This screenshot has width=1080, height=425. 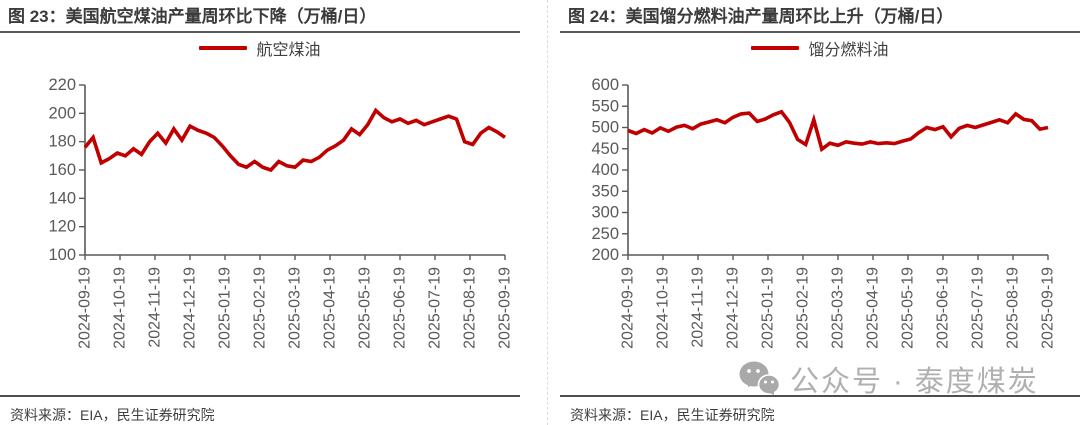 I want to click on y-axis-tick-label: 100, so click(x=62, y=255).